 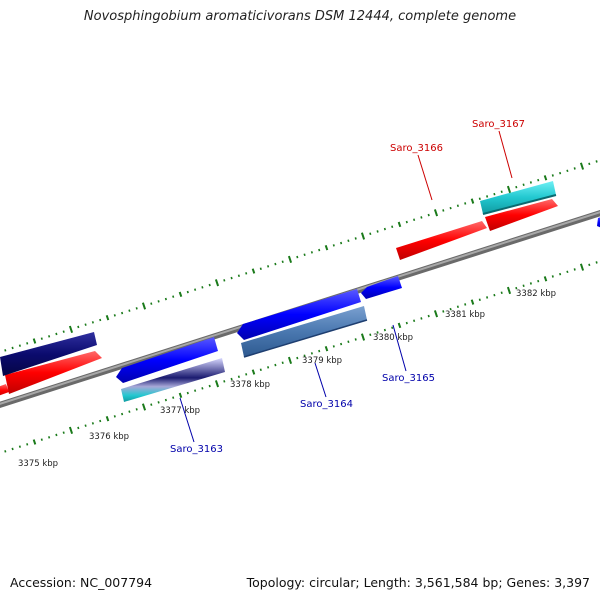 What do you see at coordinates (196, 449) in the screenshot?
I see `gene-label-saro-3163: Saro_3163` at bounding box center [196, 449].